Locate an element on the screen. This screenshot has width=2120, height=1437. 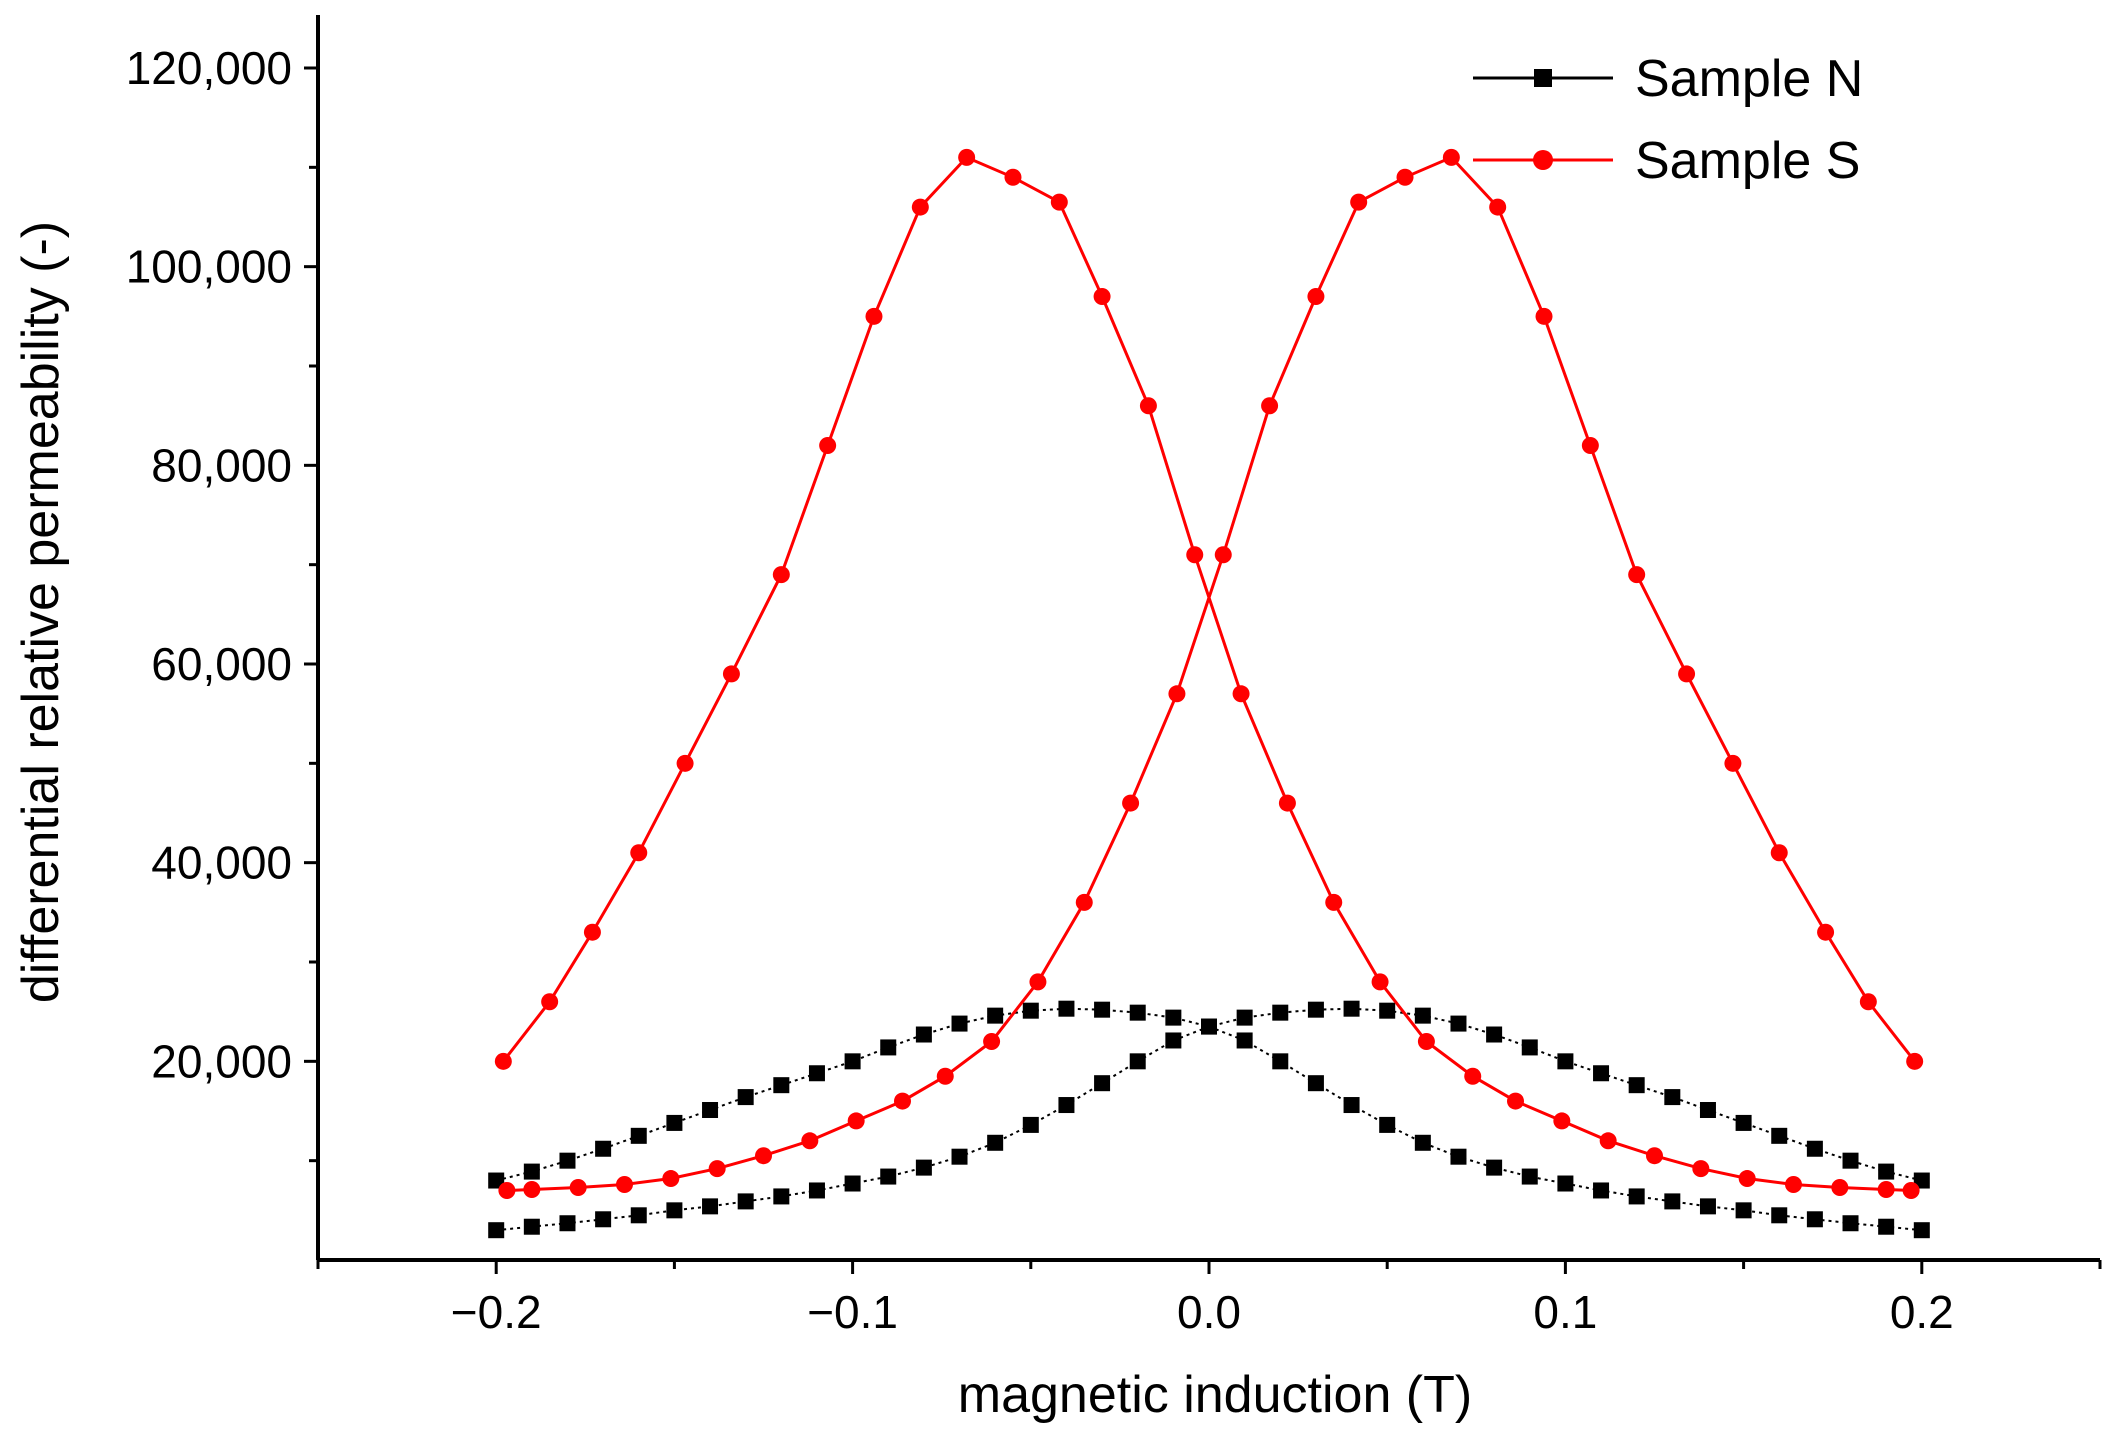
legend-marker-sample-s is located at coordinates (1543, 160).